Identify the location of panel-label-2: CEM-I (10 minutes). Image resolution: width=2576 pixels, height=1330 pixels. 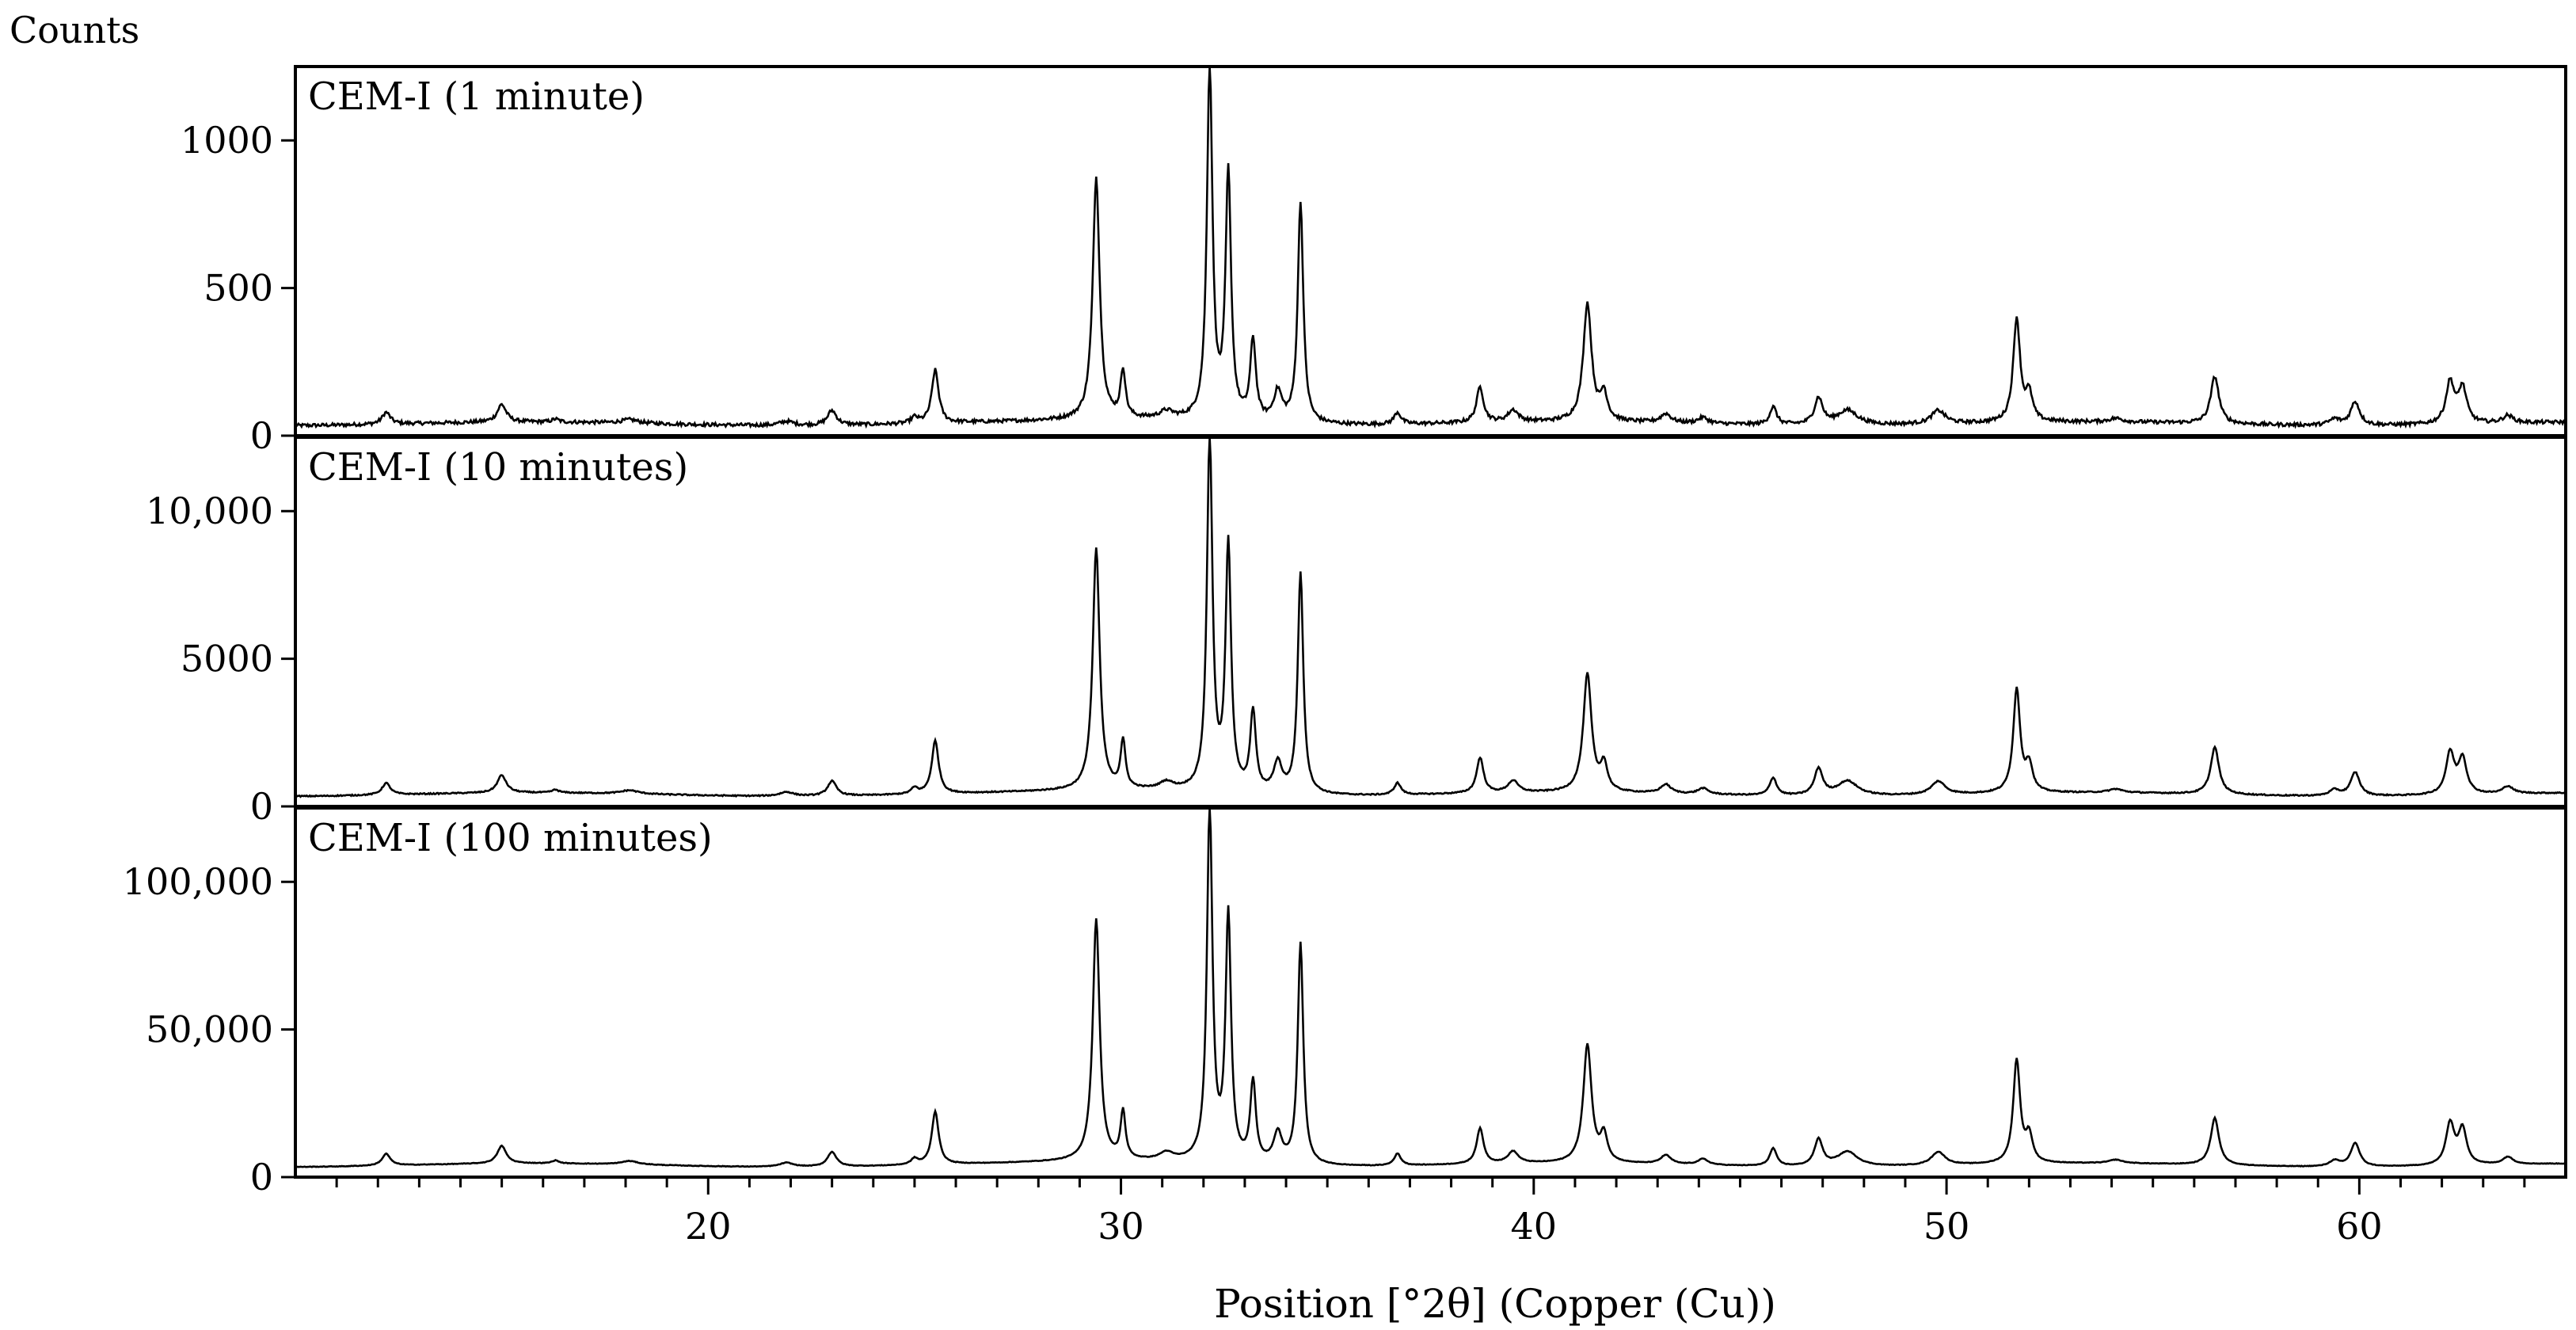
(498, 467).